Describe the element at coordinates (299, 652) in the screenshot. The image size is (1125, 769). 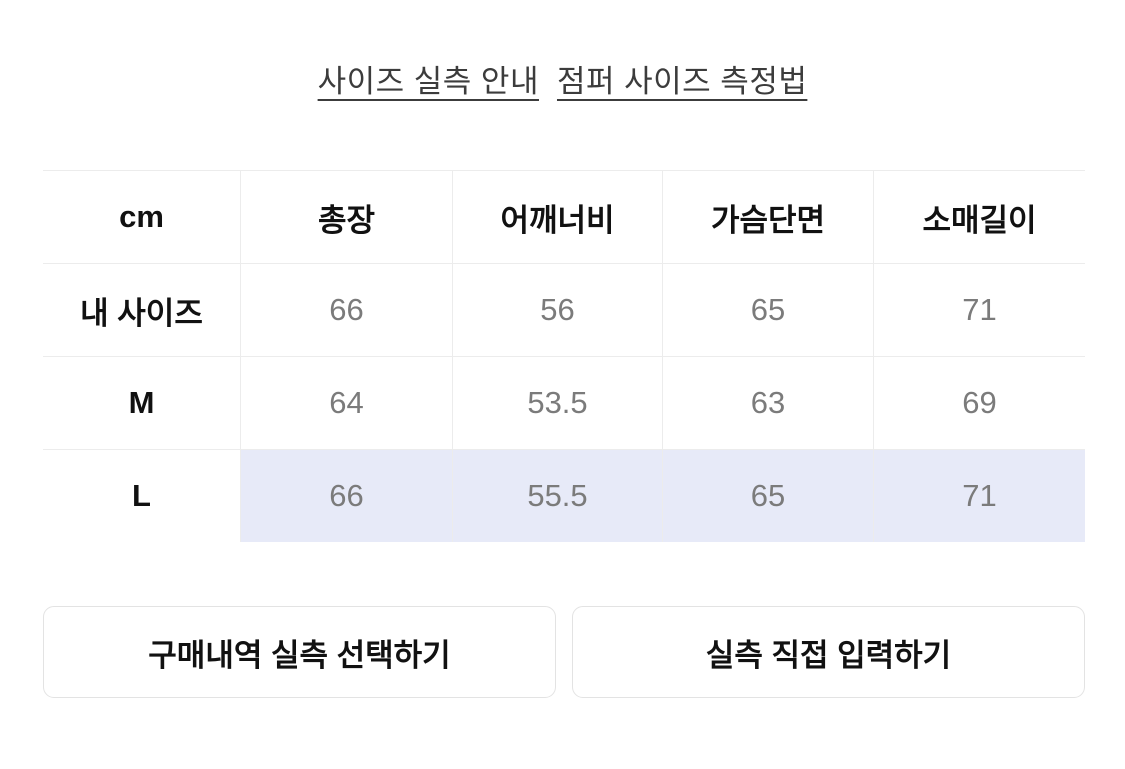
I see `select-purchase-measurement-button: 구매내역 실측 선택하기` at that location.